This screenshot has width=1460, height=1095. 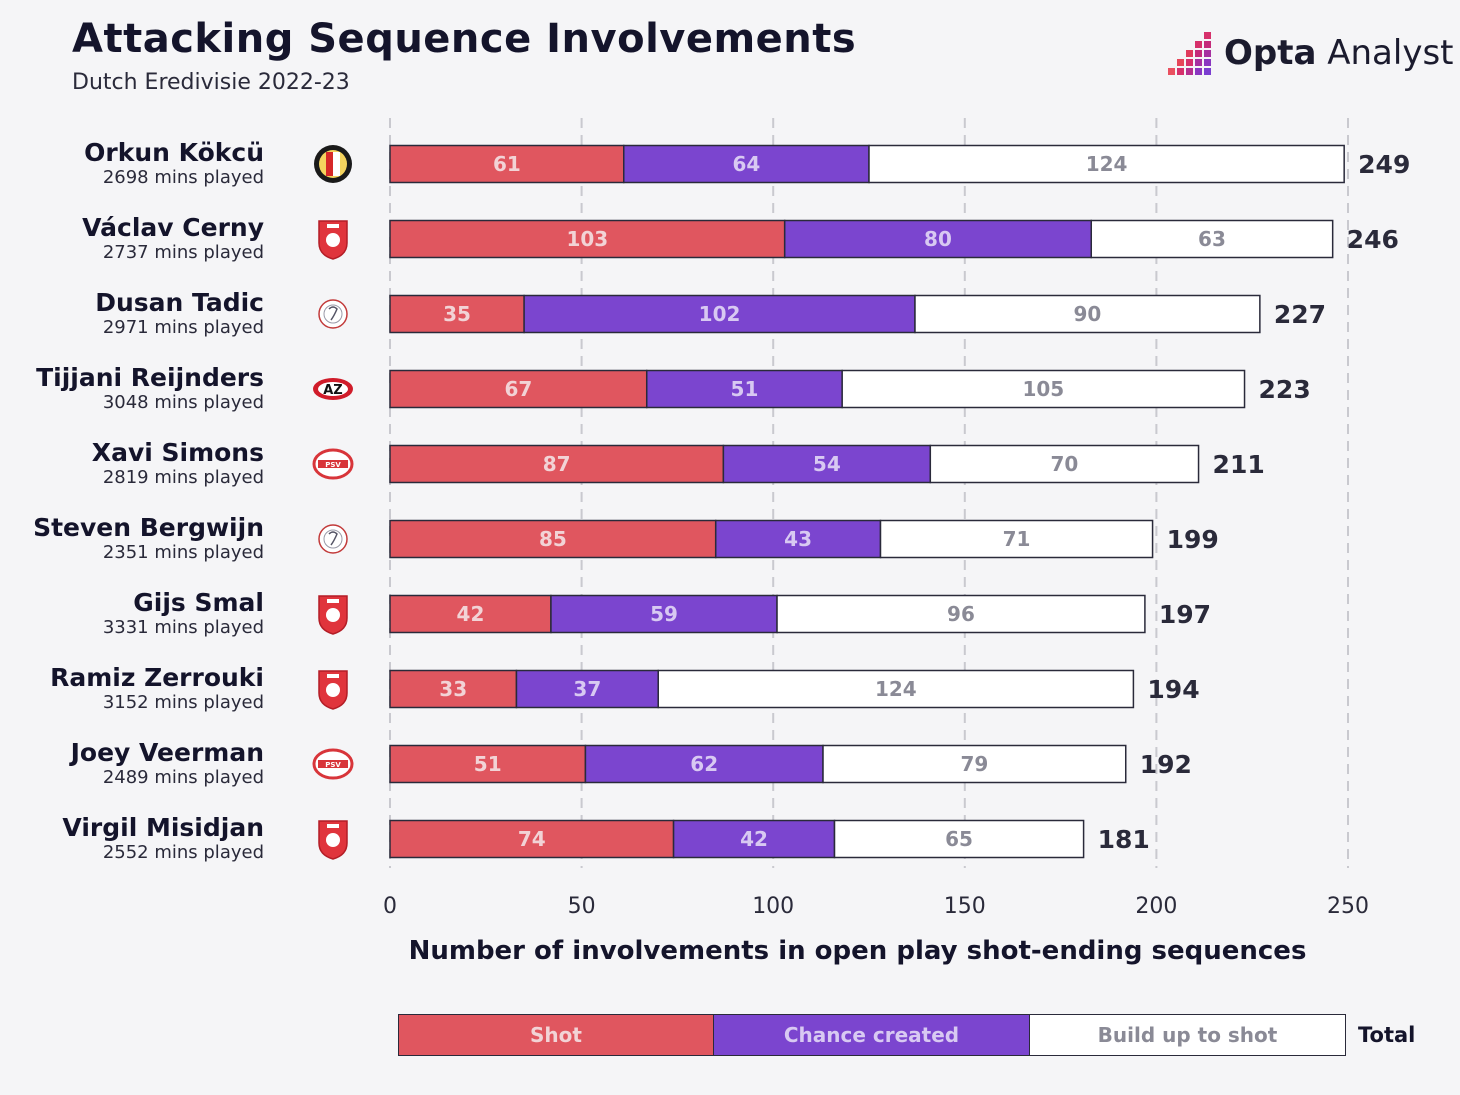 I want to click on player-minutes: 2737 mins played, so click(x=183, y=252).